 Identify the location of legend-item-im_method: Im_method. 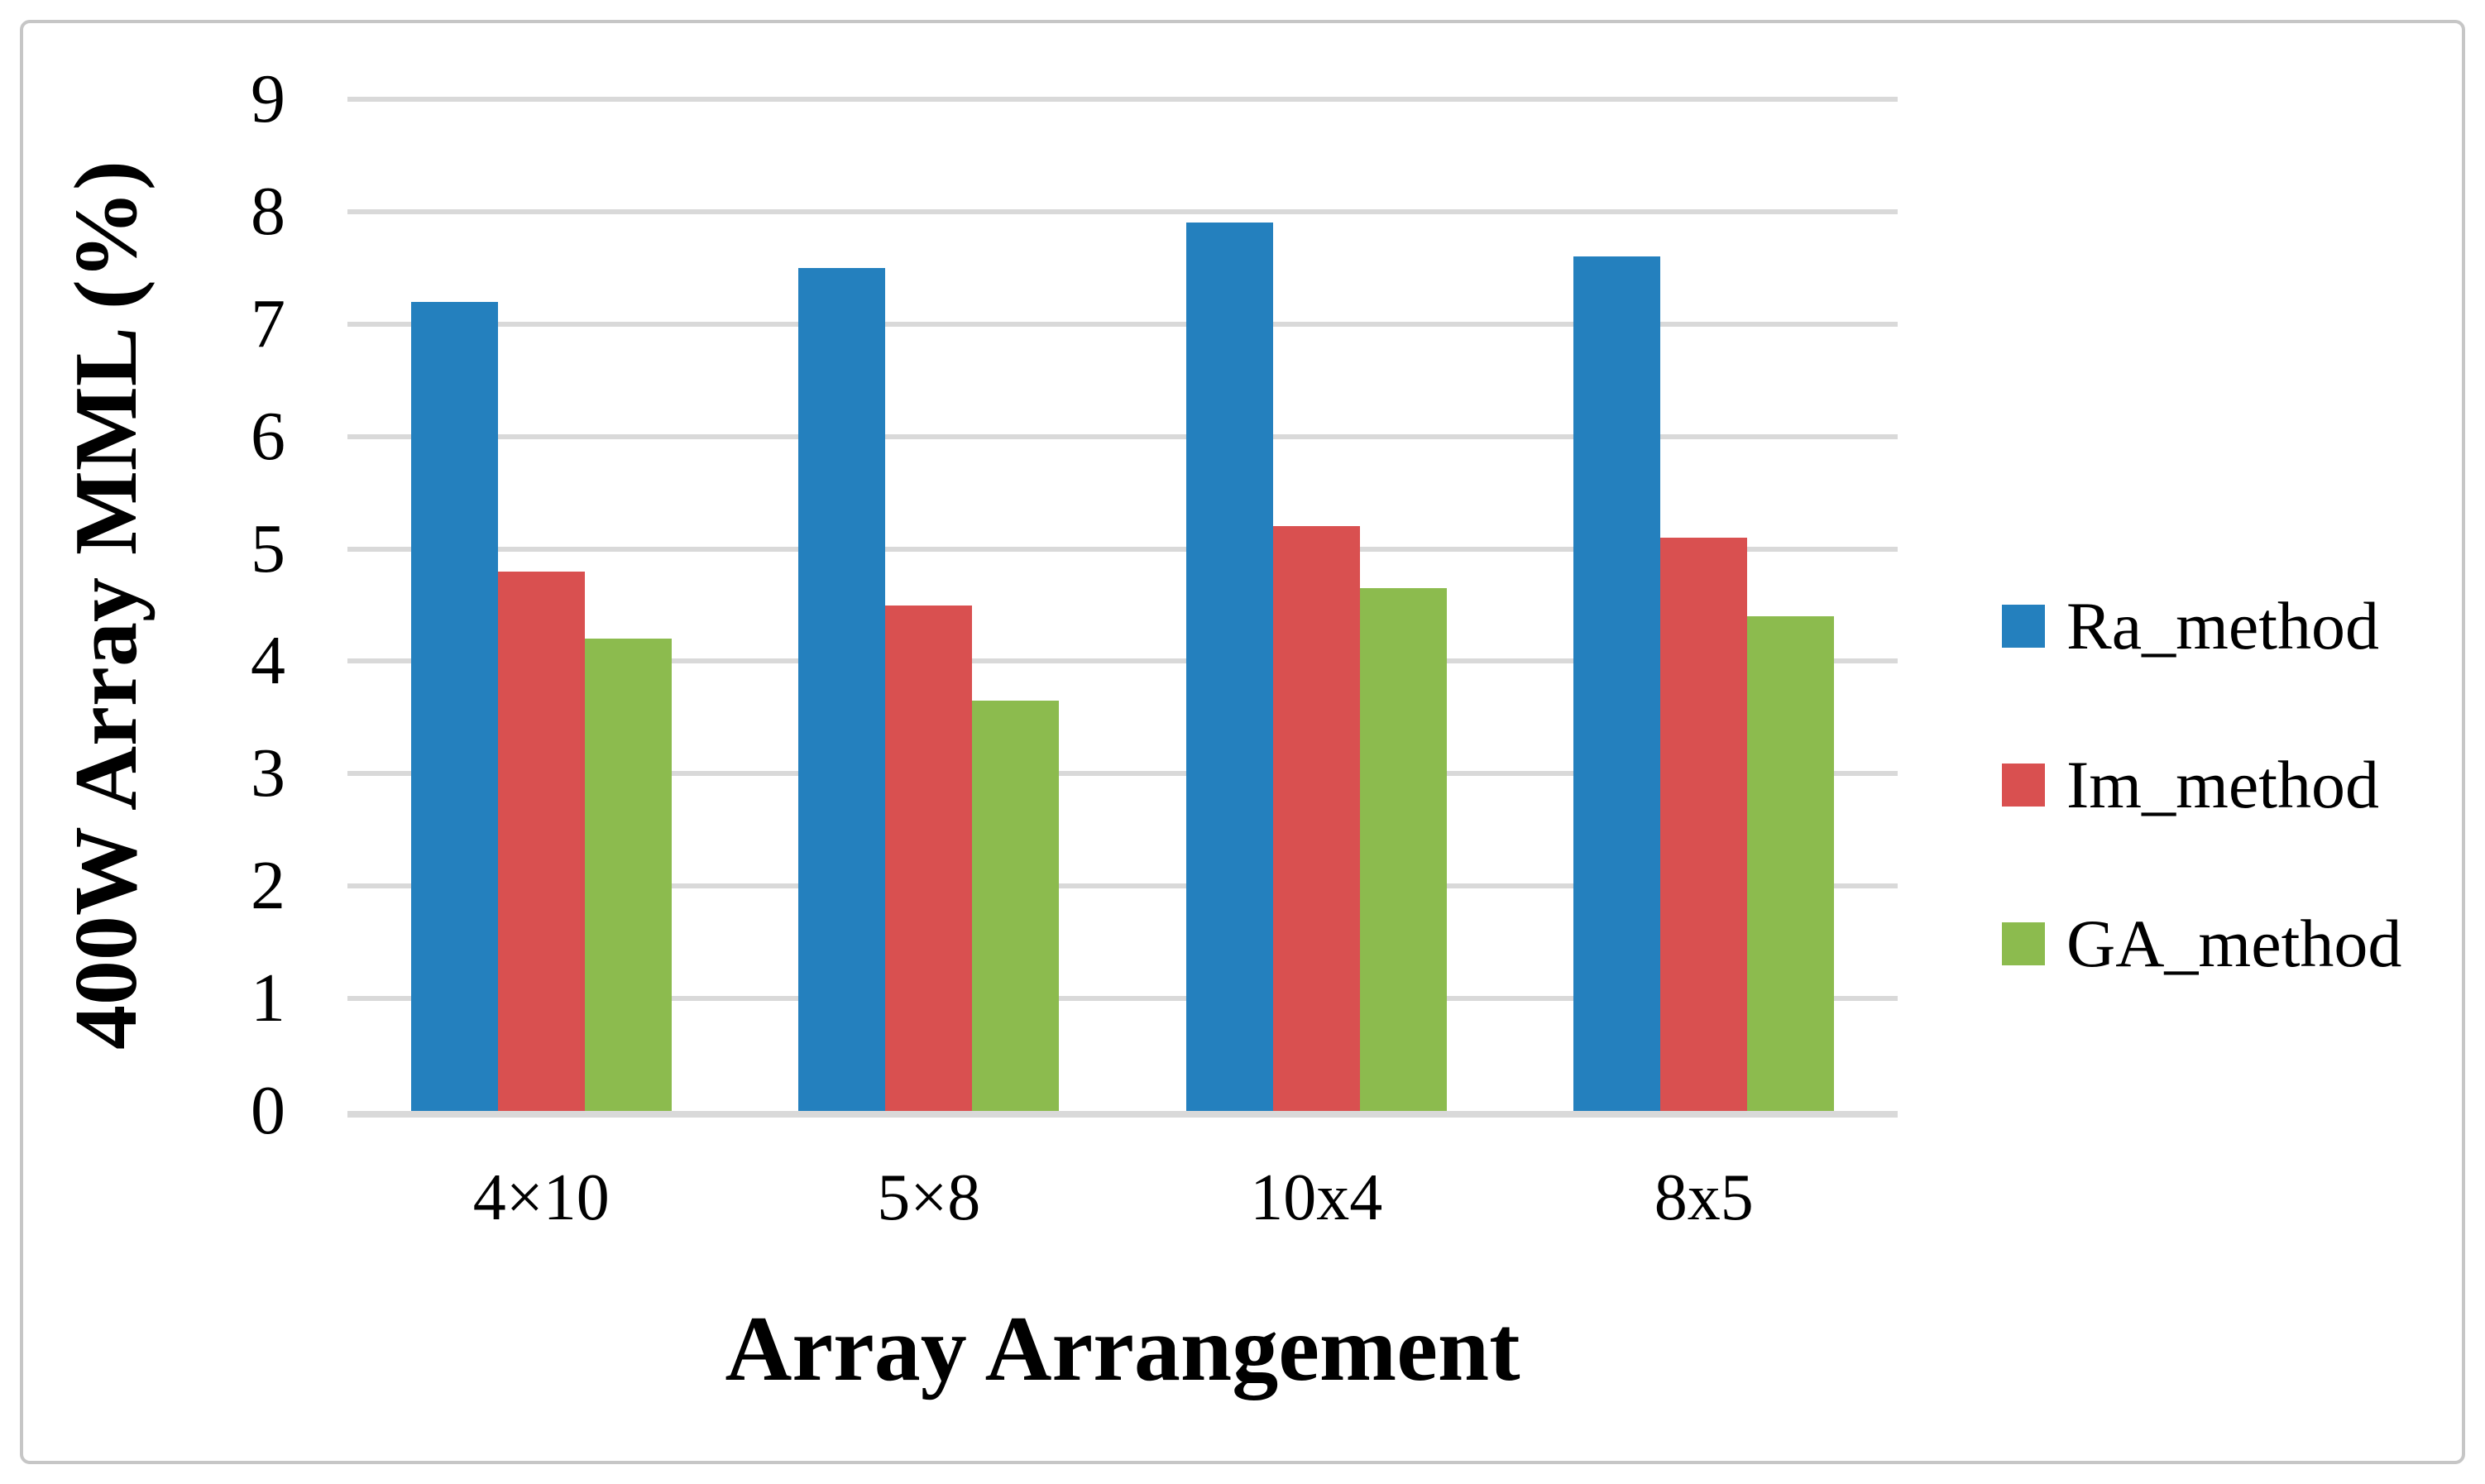
(2202, 785).